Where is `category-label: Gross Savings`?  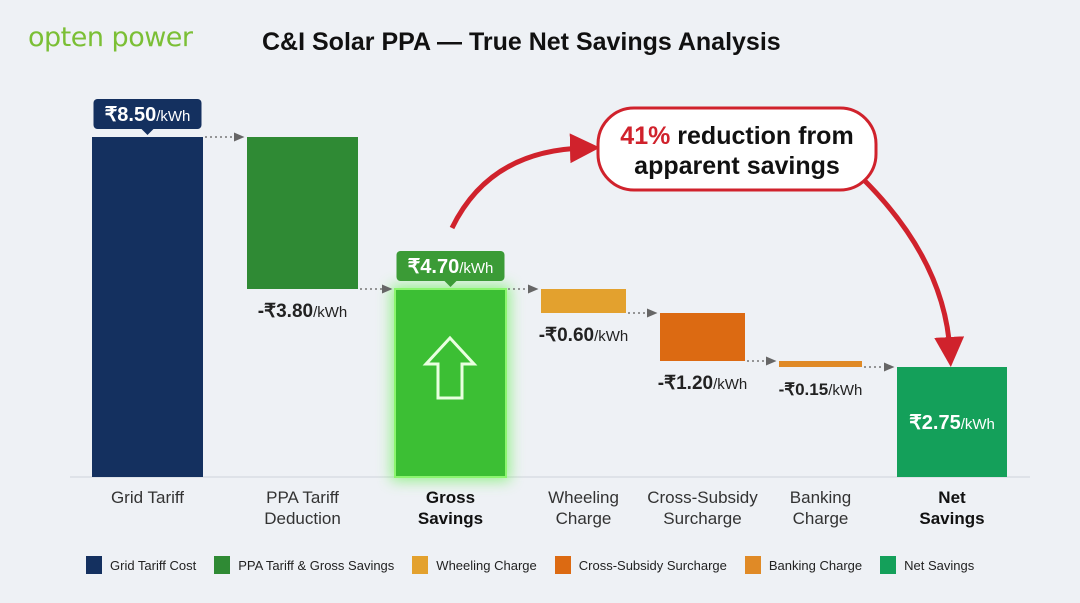
category-label: Gross Savings is located at coordinates (450, 508).